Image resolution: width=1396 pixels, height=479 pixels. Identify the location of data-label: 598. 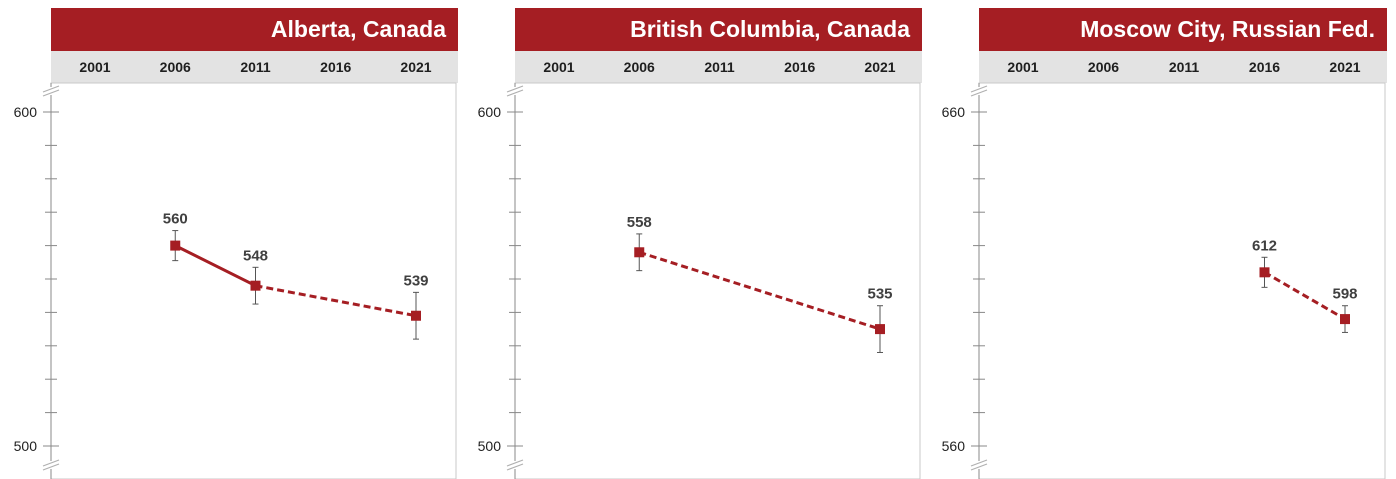
(1344, 294).